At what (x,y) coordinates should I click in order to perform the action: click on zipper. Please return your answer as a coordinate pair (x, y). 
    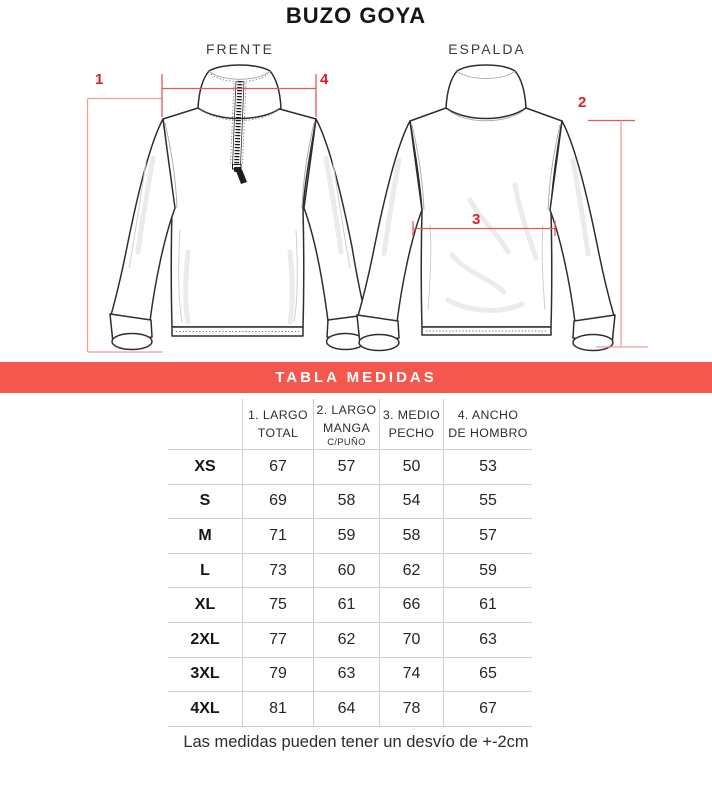
    Looking at the image, I should click on (238, 132).